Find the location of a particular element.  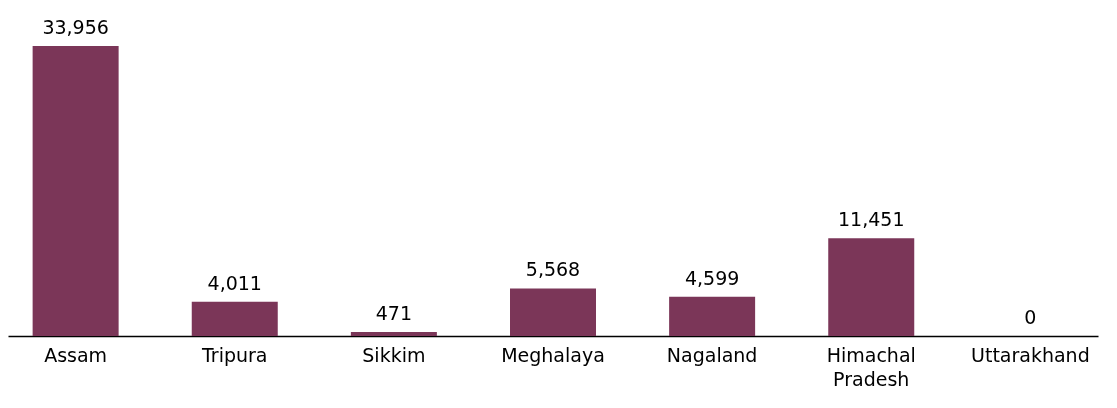

x-tick-label: Meghalaya is located at coordinates (553, 354).